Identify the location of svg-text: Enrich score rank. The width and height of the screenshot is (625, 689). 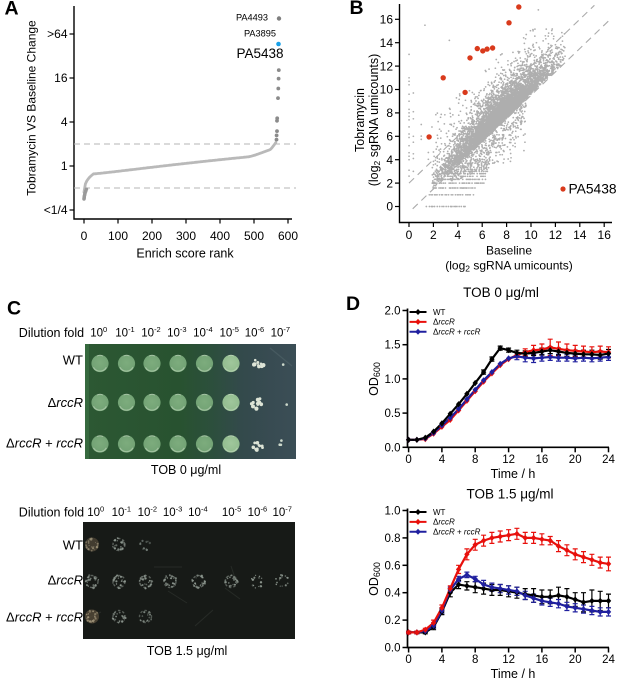
(185, 254).